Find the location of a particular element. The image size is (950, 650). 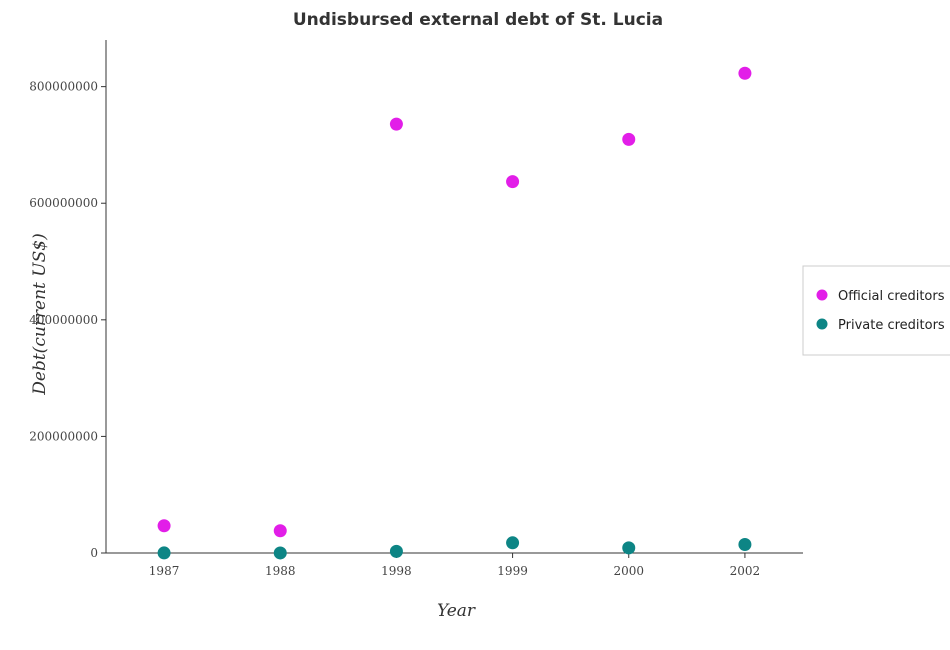

legend-label-official: Official creditors is located at coordinates (891, 296).